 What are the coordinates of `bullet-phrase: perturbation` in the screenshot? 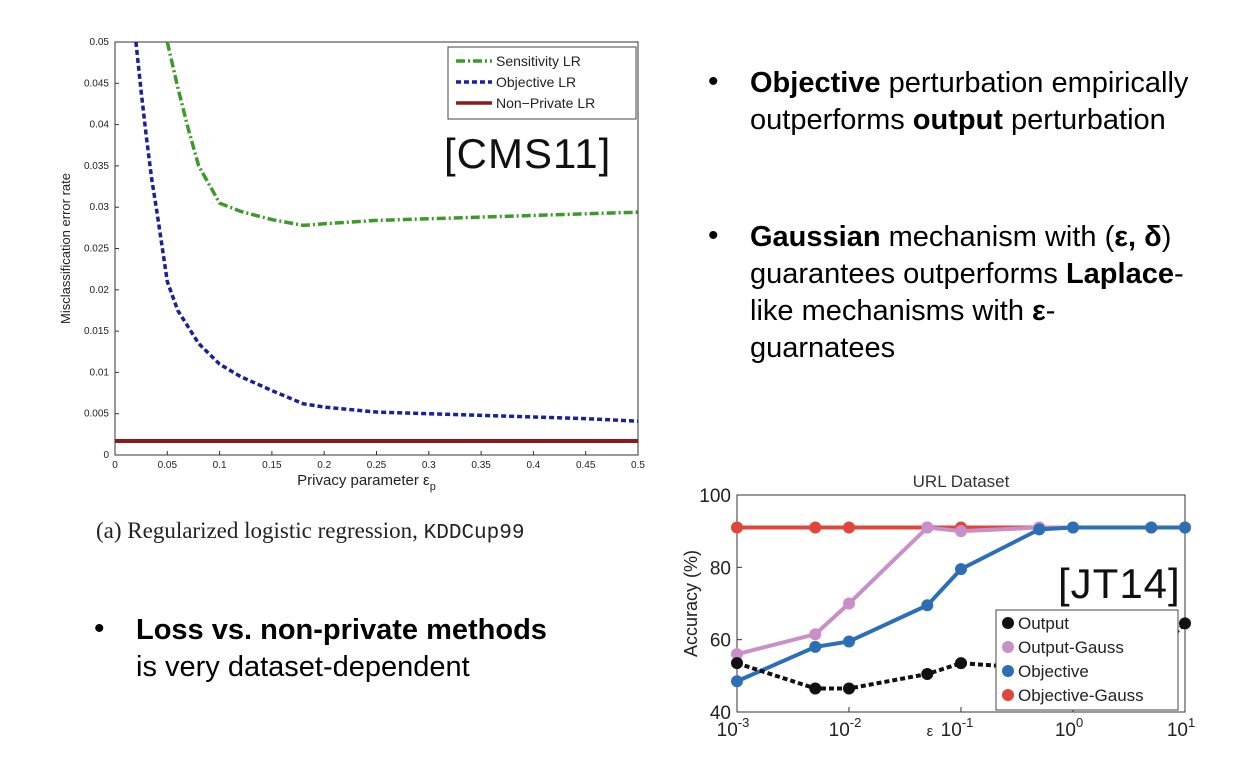 It's located at (1084, 120).